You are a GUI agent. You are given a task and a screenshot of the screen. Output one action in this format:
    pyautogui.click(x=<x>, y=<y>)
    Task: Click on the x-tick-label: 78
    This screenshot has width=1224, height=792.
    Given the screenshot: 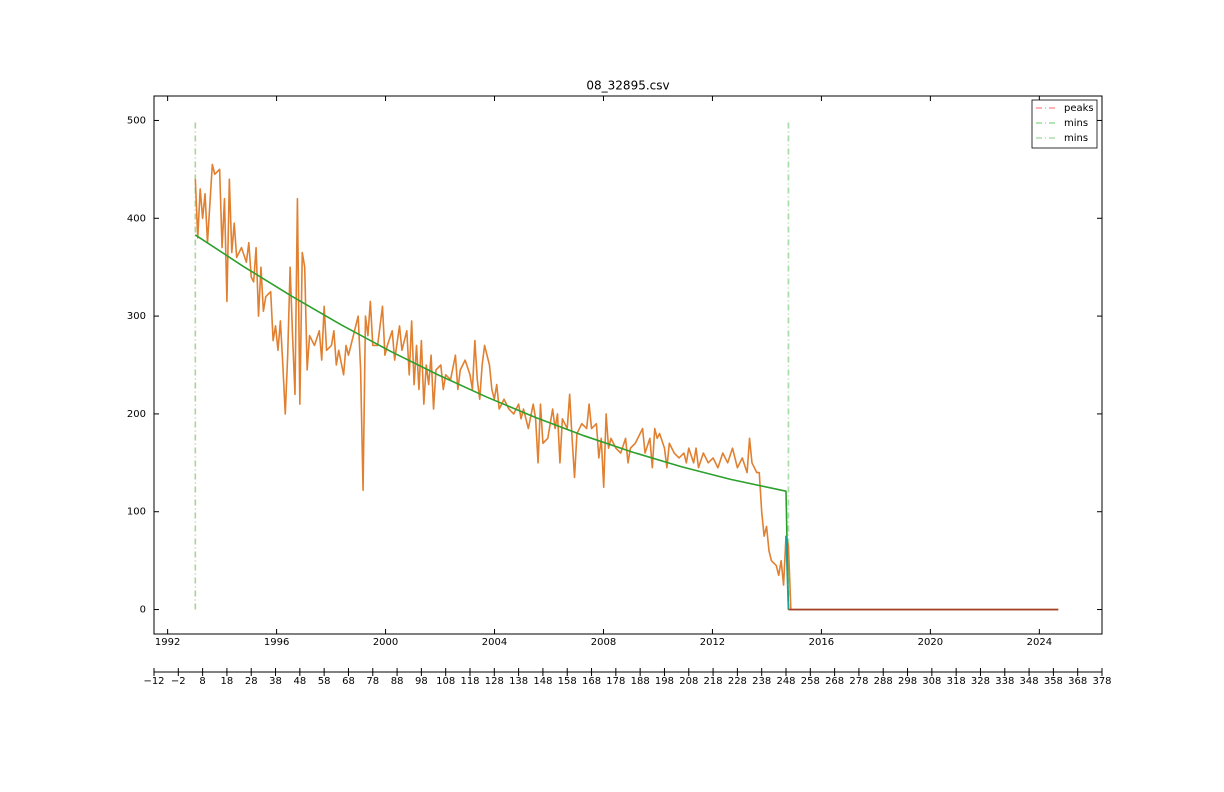 What is the action you would take?
    pyautogui.click(x=372, y=681)
    